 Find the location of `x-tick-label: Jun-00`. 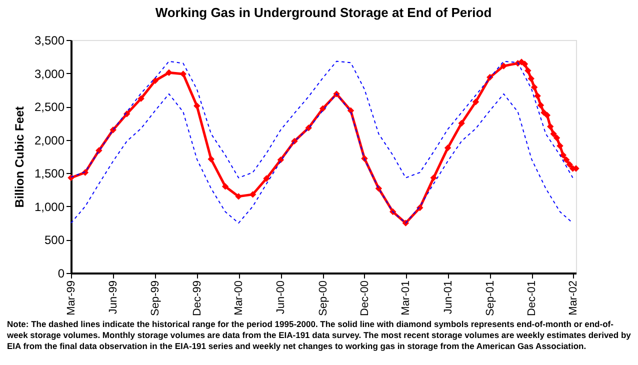

x-tick-label: Jun-00 is located at coordinates (281, 297).